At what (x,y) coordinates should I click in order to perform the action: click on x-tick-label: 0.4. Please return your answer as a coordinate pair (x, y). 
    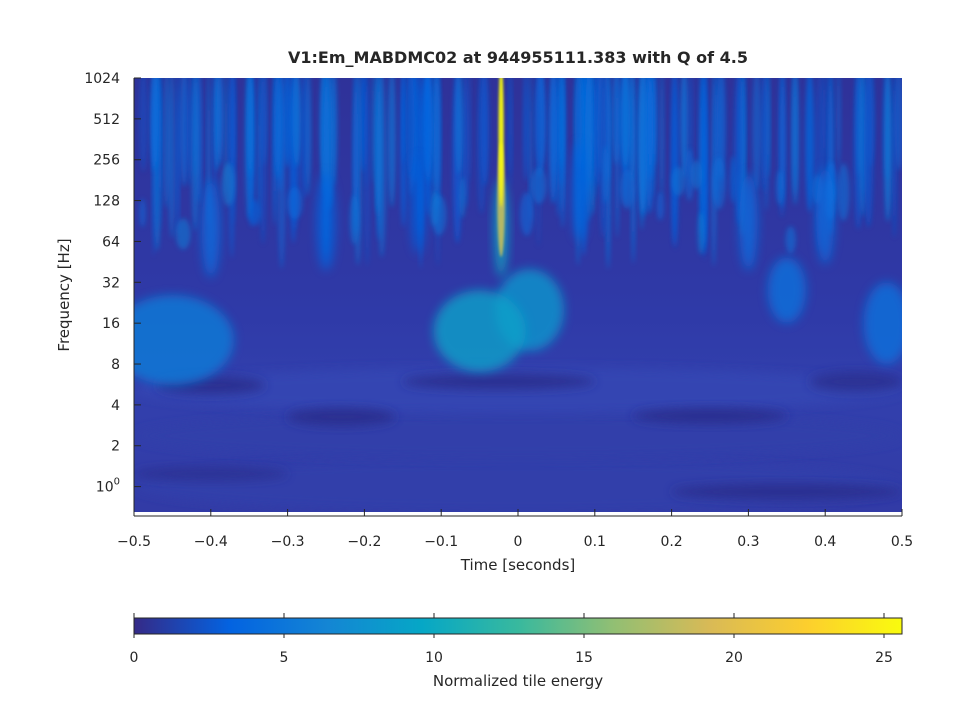
    Looking at the image, I should click on (825, 542).